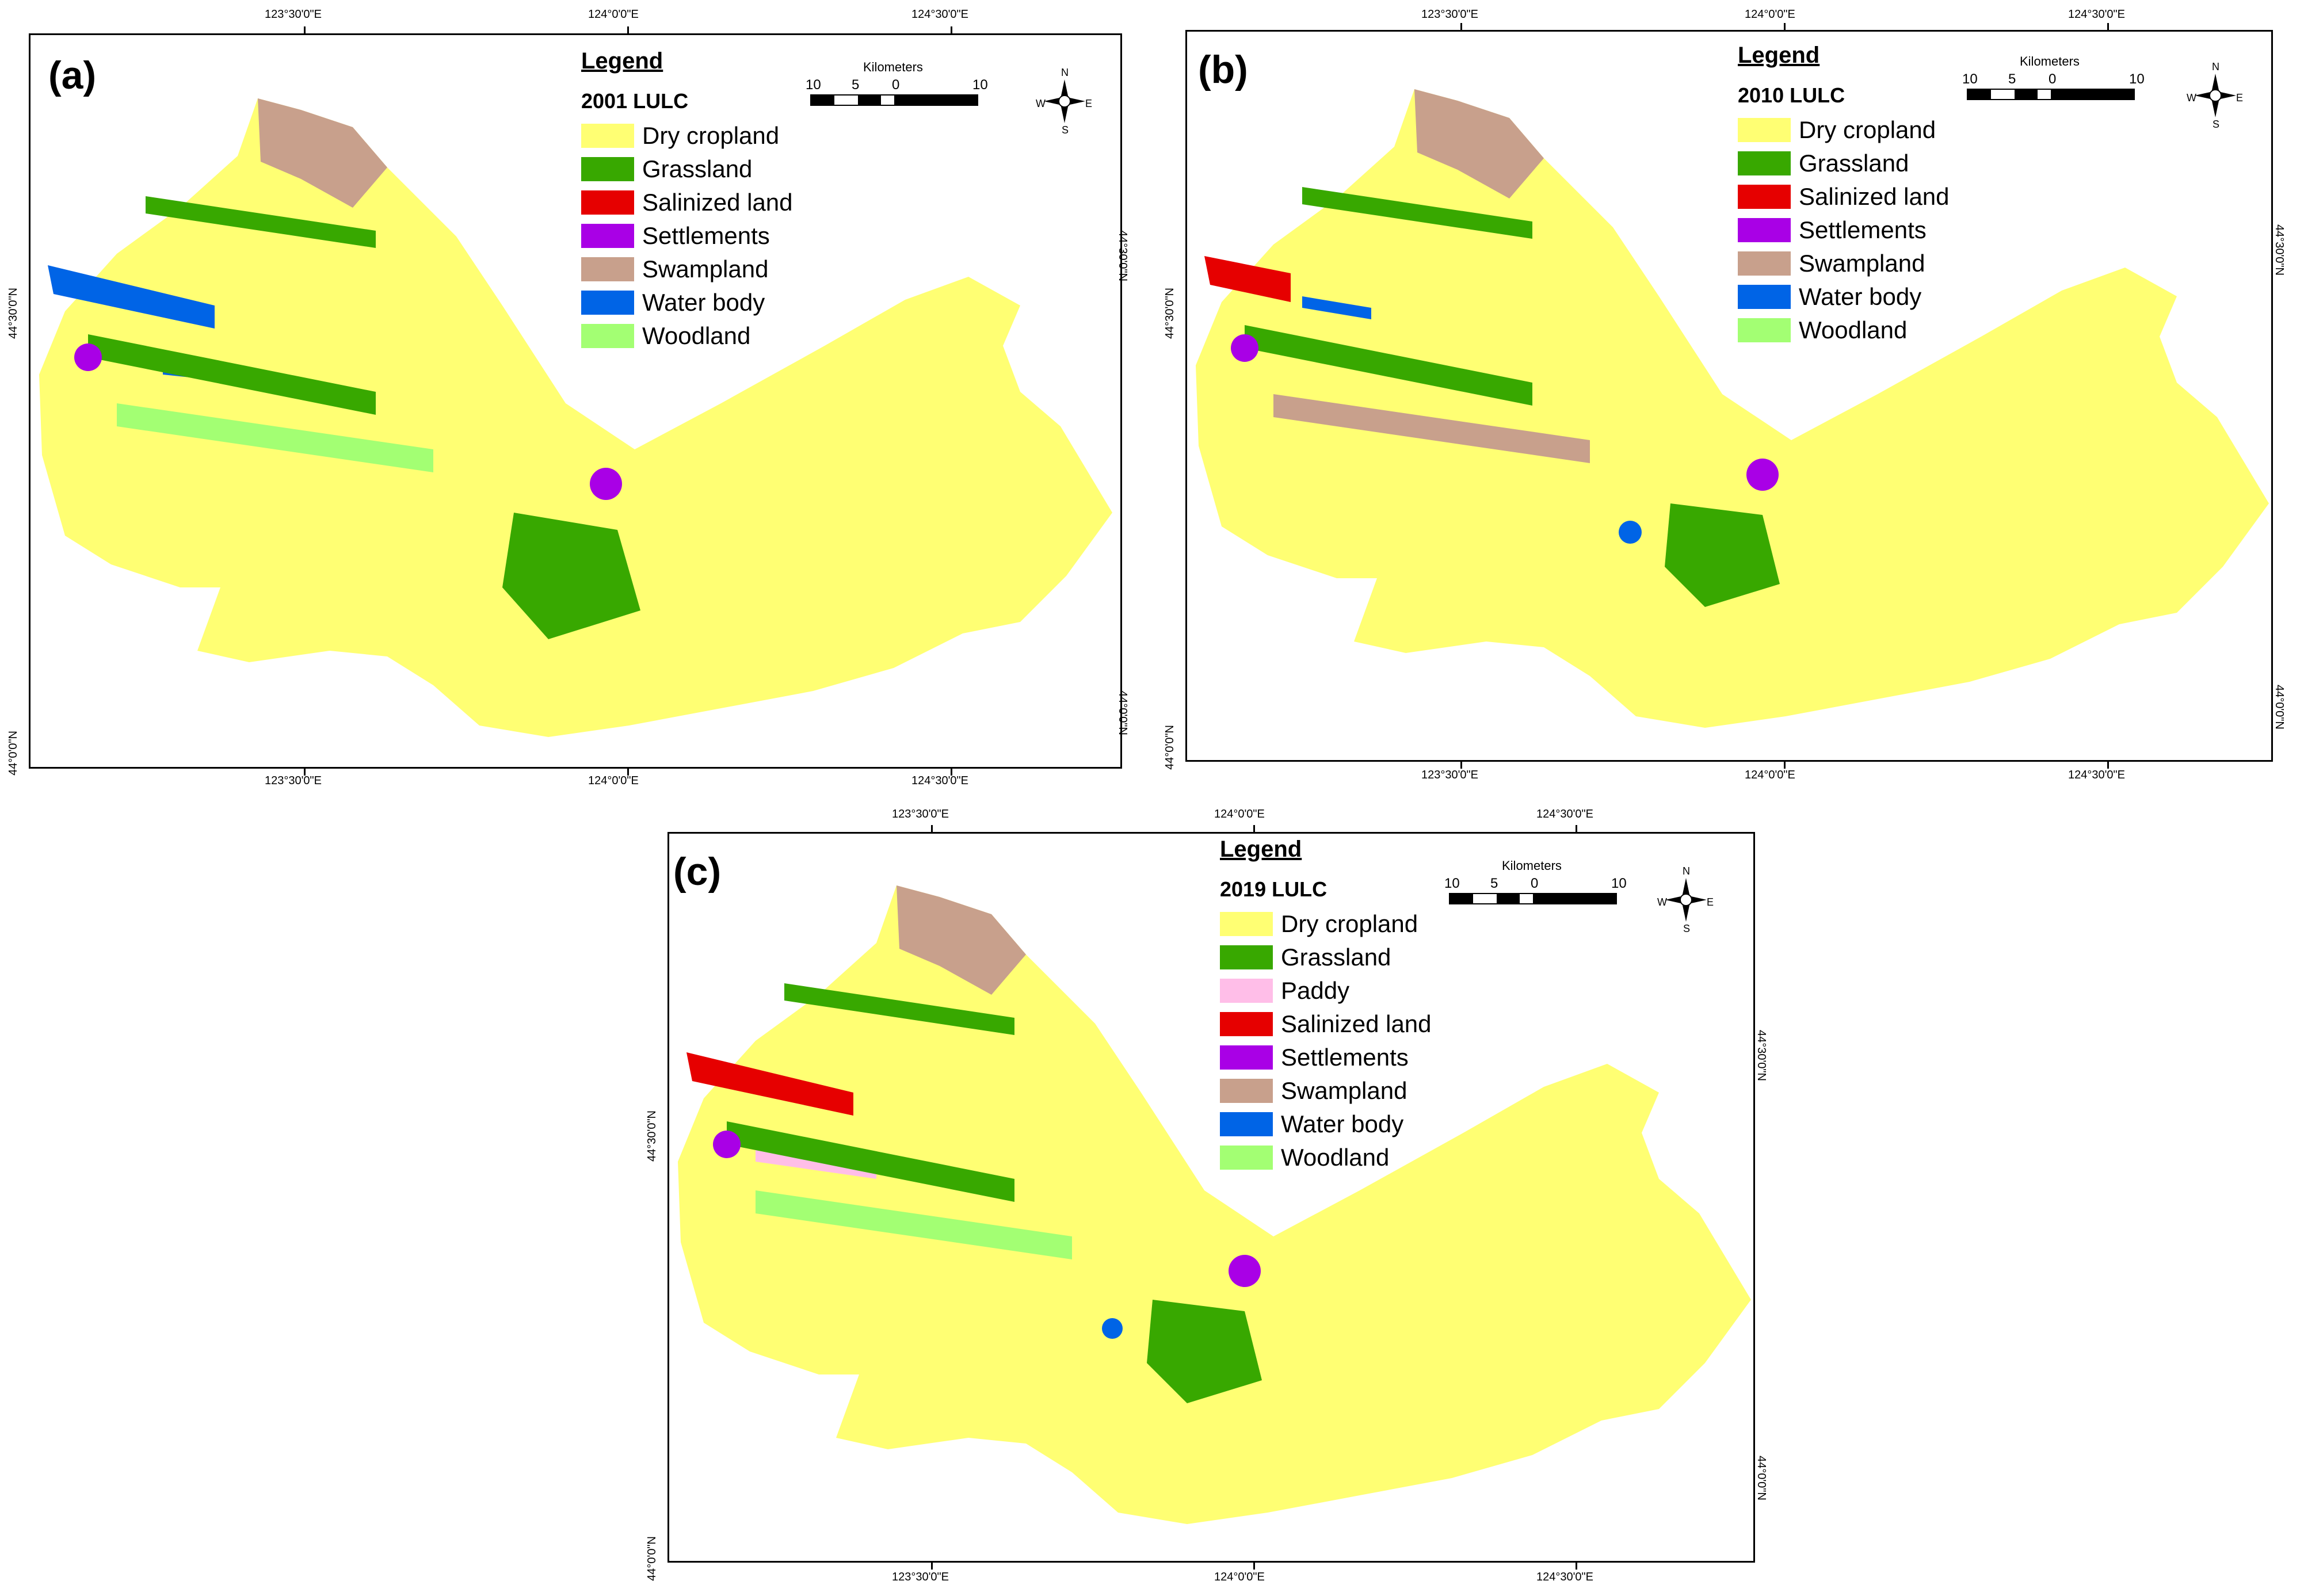 The height and width of the screenshot is (1596, 2304). I want to click on legend-subtitle: 2010 LULC, so click(1792, 95).